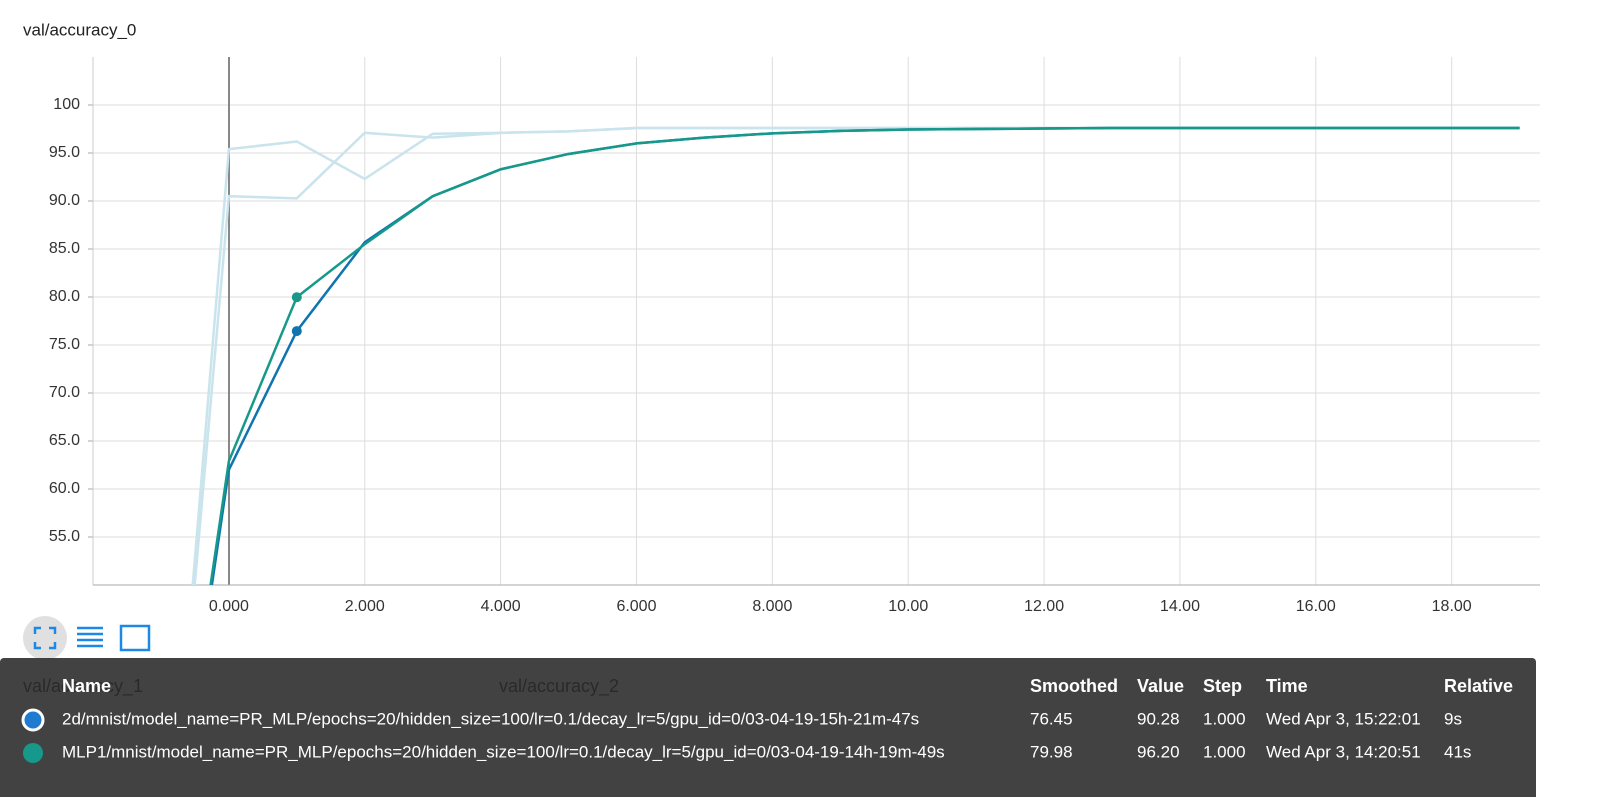 The height and width of the screenshot is (802, 1600). I want to click on x-tick-label: 12.00, so click(1044, 606).